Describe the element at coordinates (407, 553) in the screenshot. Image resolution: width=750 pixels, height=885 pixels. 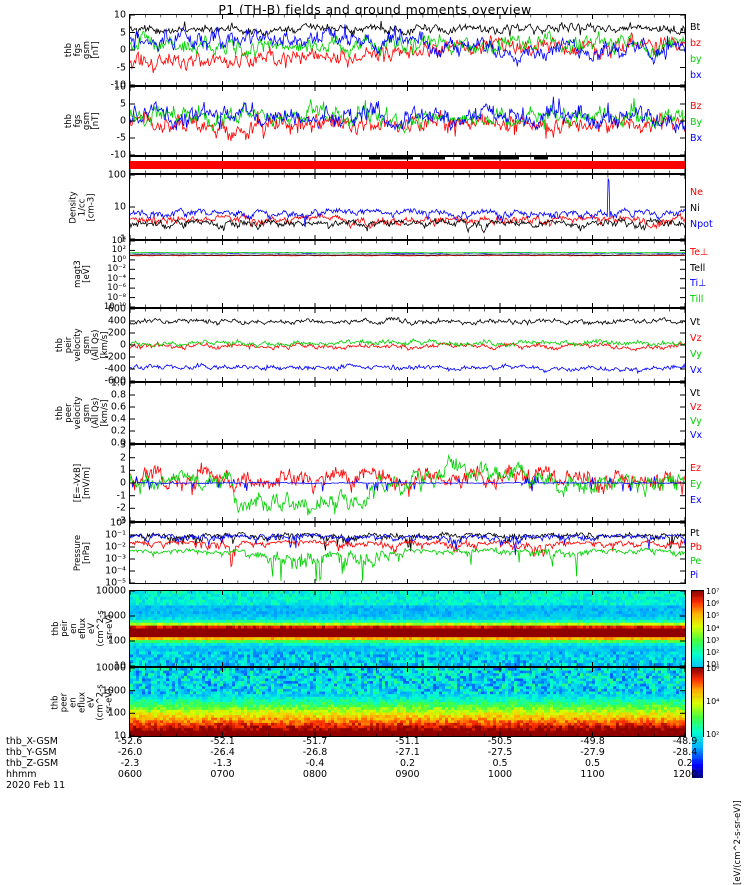
I see `panel-pressure` at that location.